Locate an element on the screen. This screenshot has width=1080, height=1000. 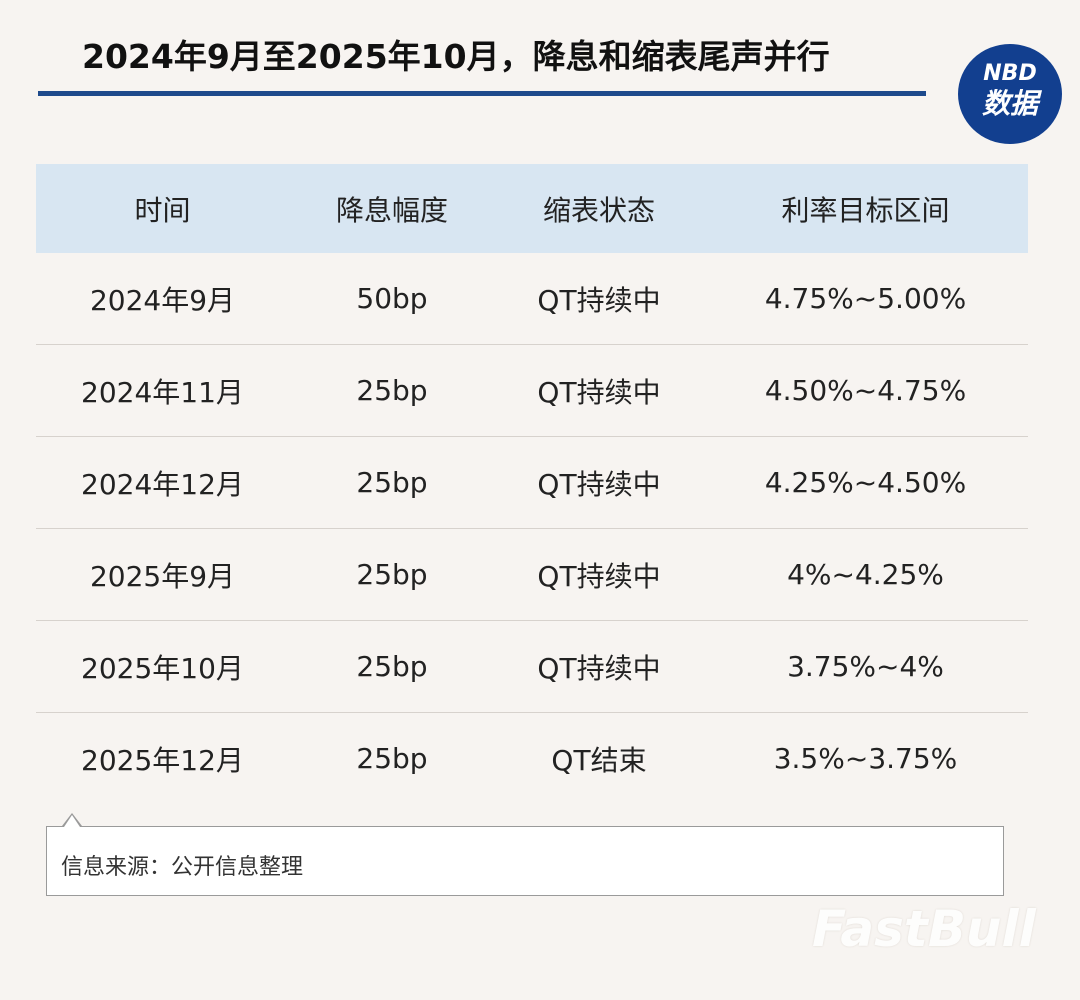
fastbull-watermark: FastBull is located at coordinates (924, 929).